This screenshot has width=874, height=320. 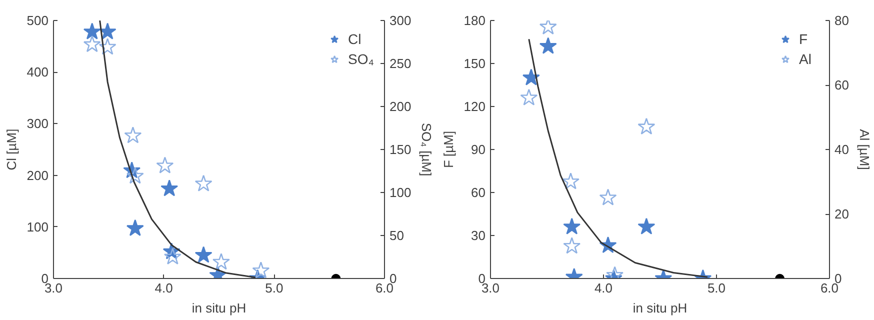 What do you see at coordinates (397, 235) in the screenshot?
I see `y2-tick-label: 50` at bounding box center [397, 235].